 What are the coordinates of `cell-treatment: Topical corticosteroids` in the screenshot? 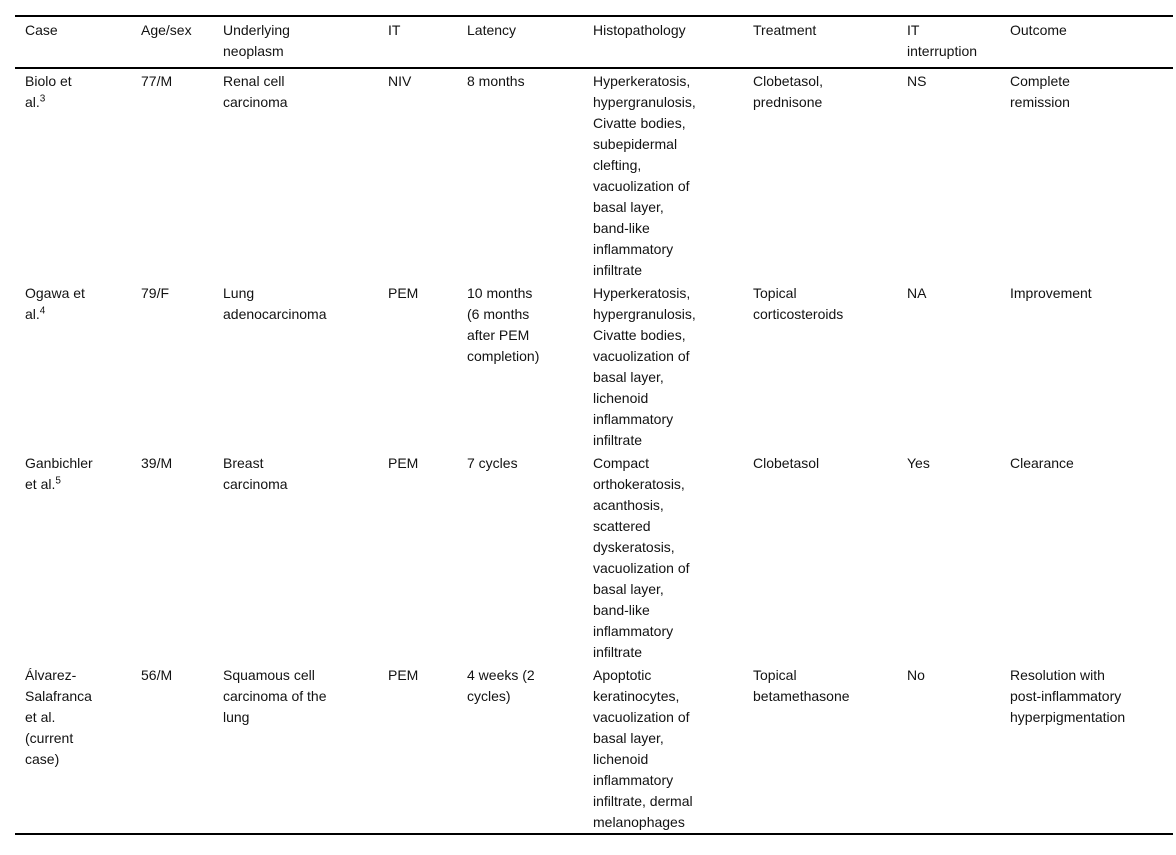 It's located at (798, 303).